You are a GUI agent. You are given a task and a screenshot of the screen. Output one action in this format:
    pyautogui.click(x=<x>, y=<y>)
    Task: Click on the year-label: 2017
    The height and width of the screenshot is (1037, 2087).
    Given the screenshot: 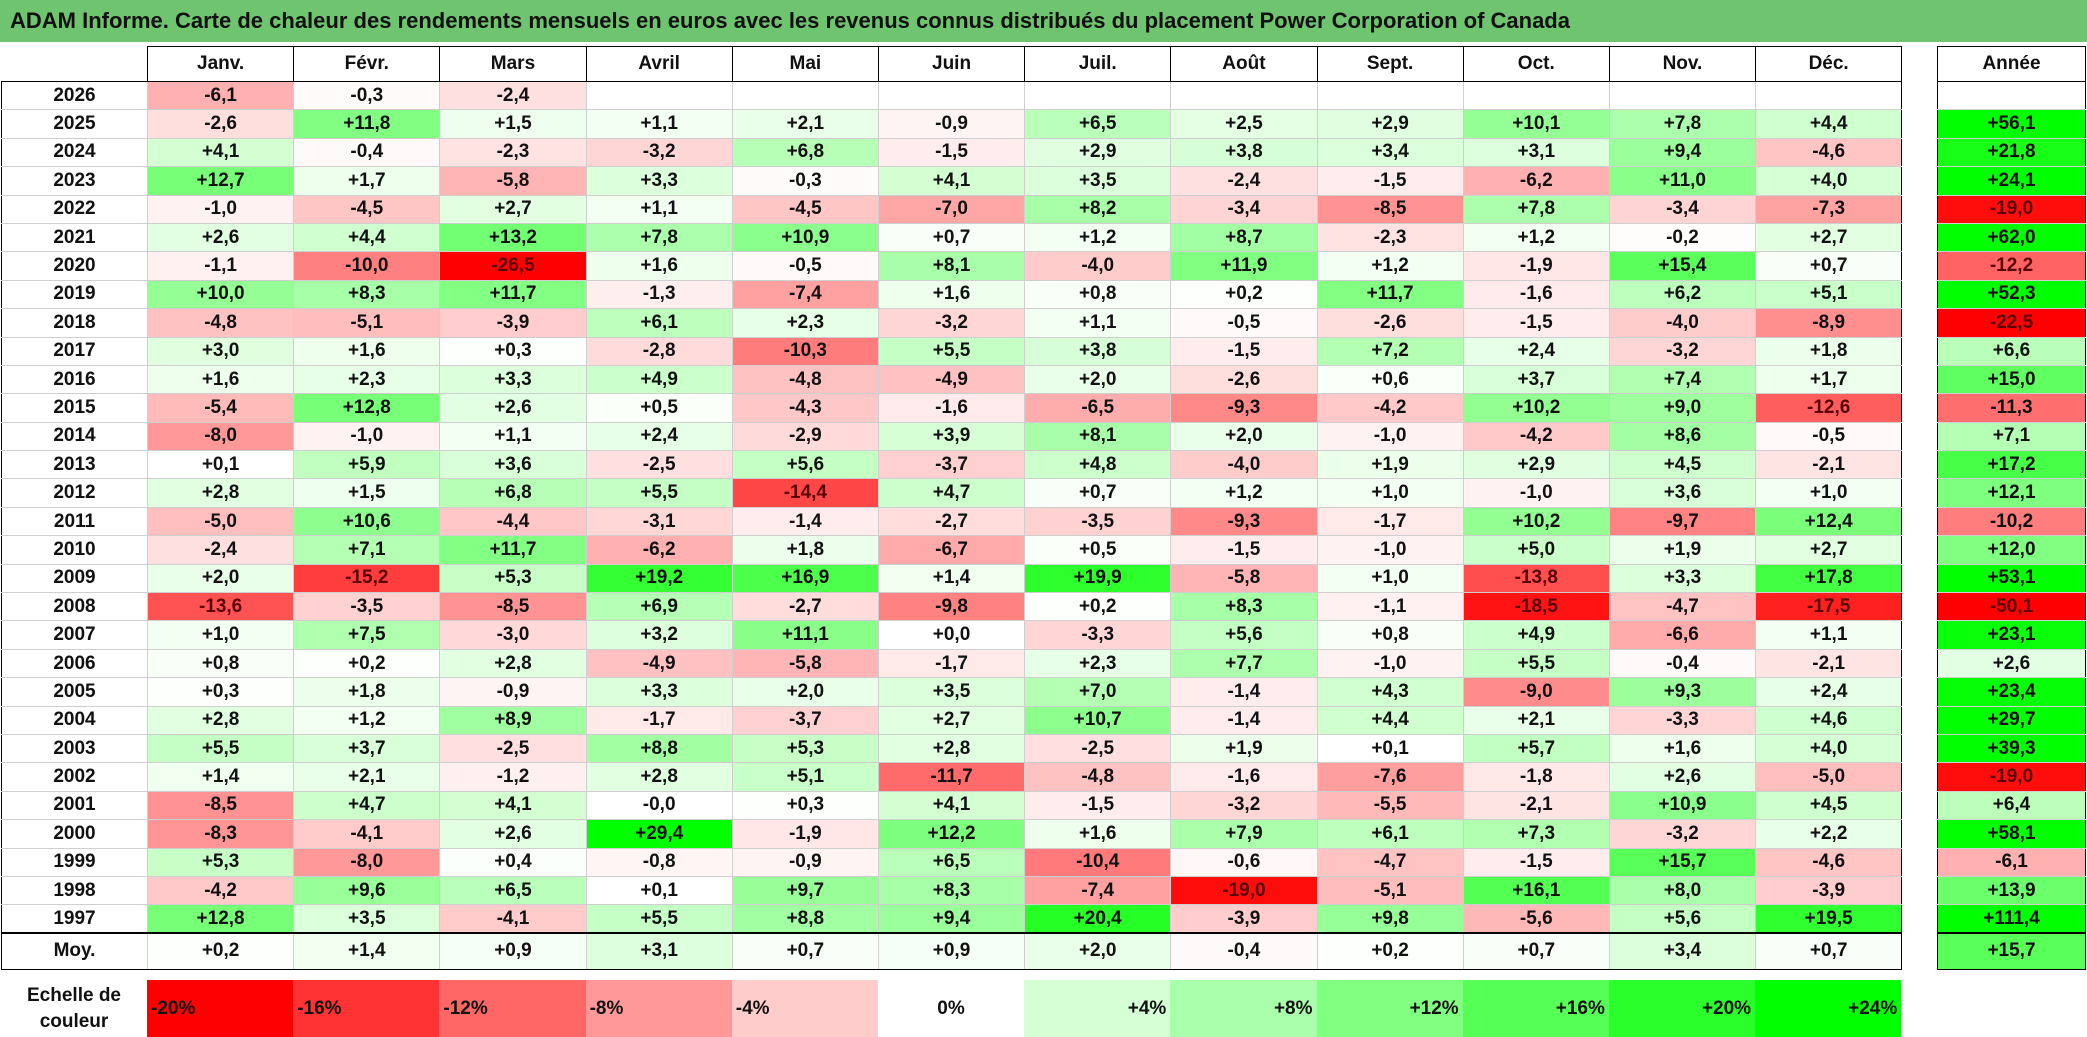 What is the action you would take?
    pyautogui.click(x=74, y=351)
    